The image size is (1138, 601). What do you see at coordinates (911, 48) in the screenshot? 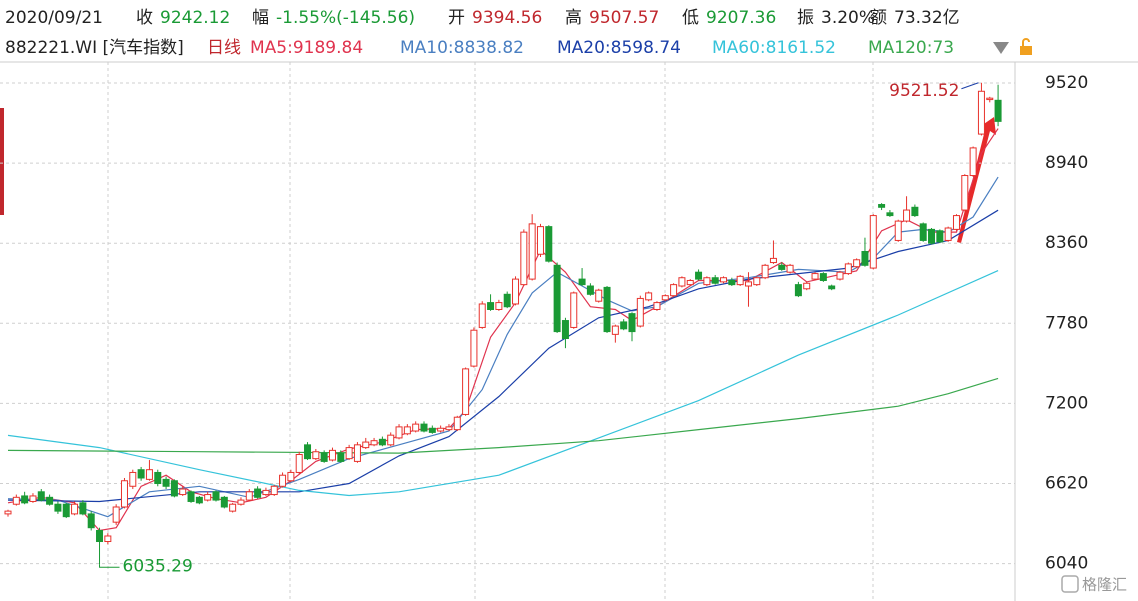
I see `legend-entry: MA120:73` at bounding box center [911, 48].